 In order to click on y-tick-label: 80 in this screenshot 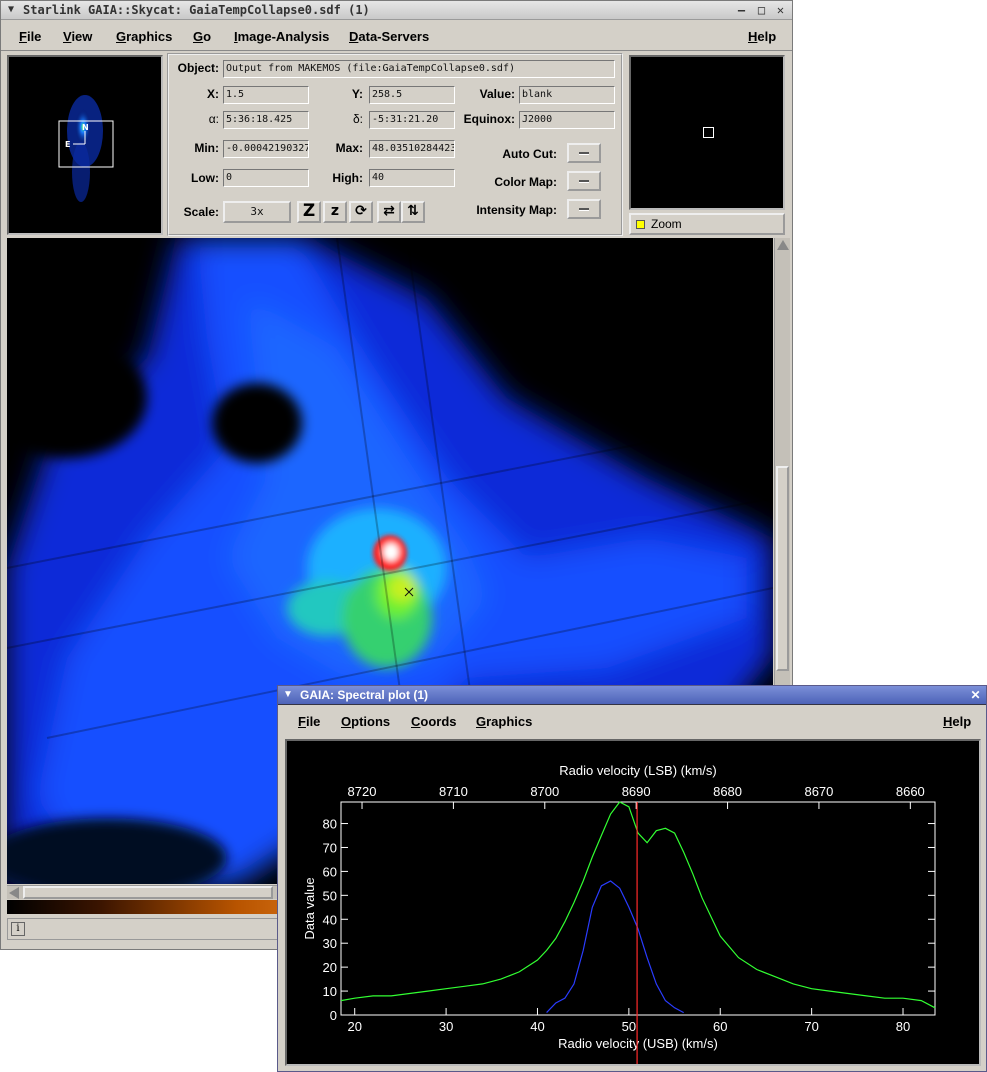, I will do `click(330, 824)`.